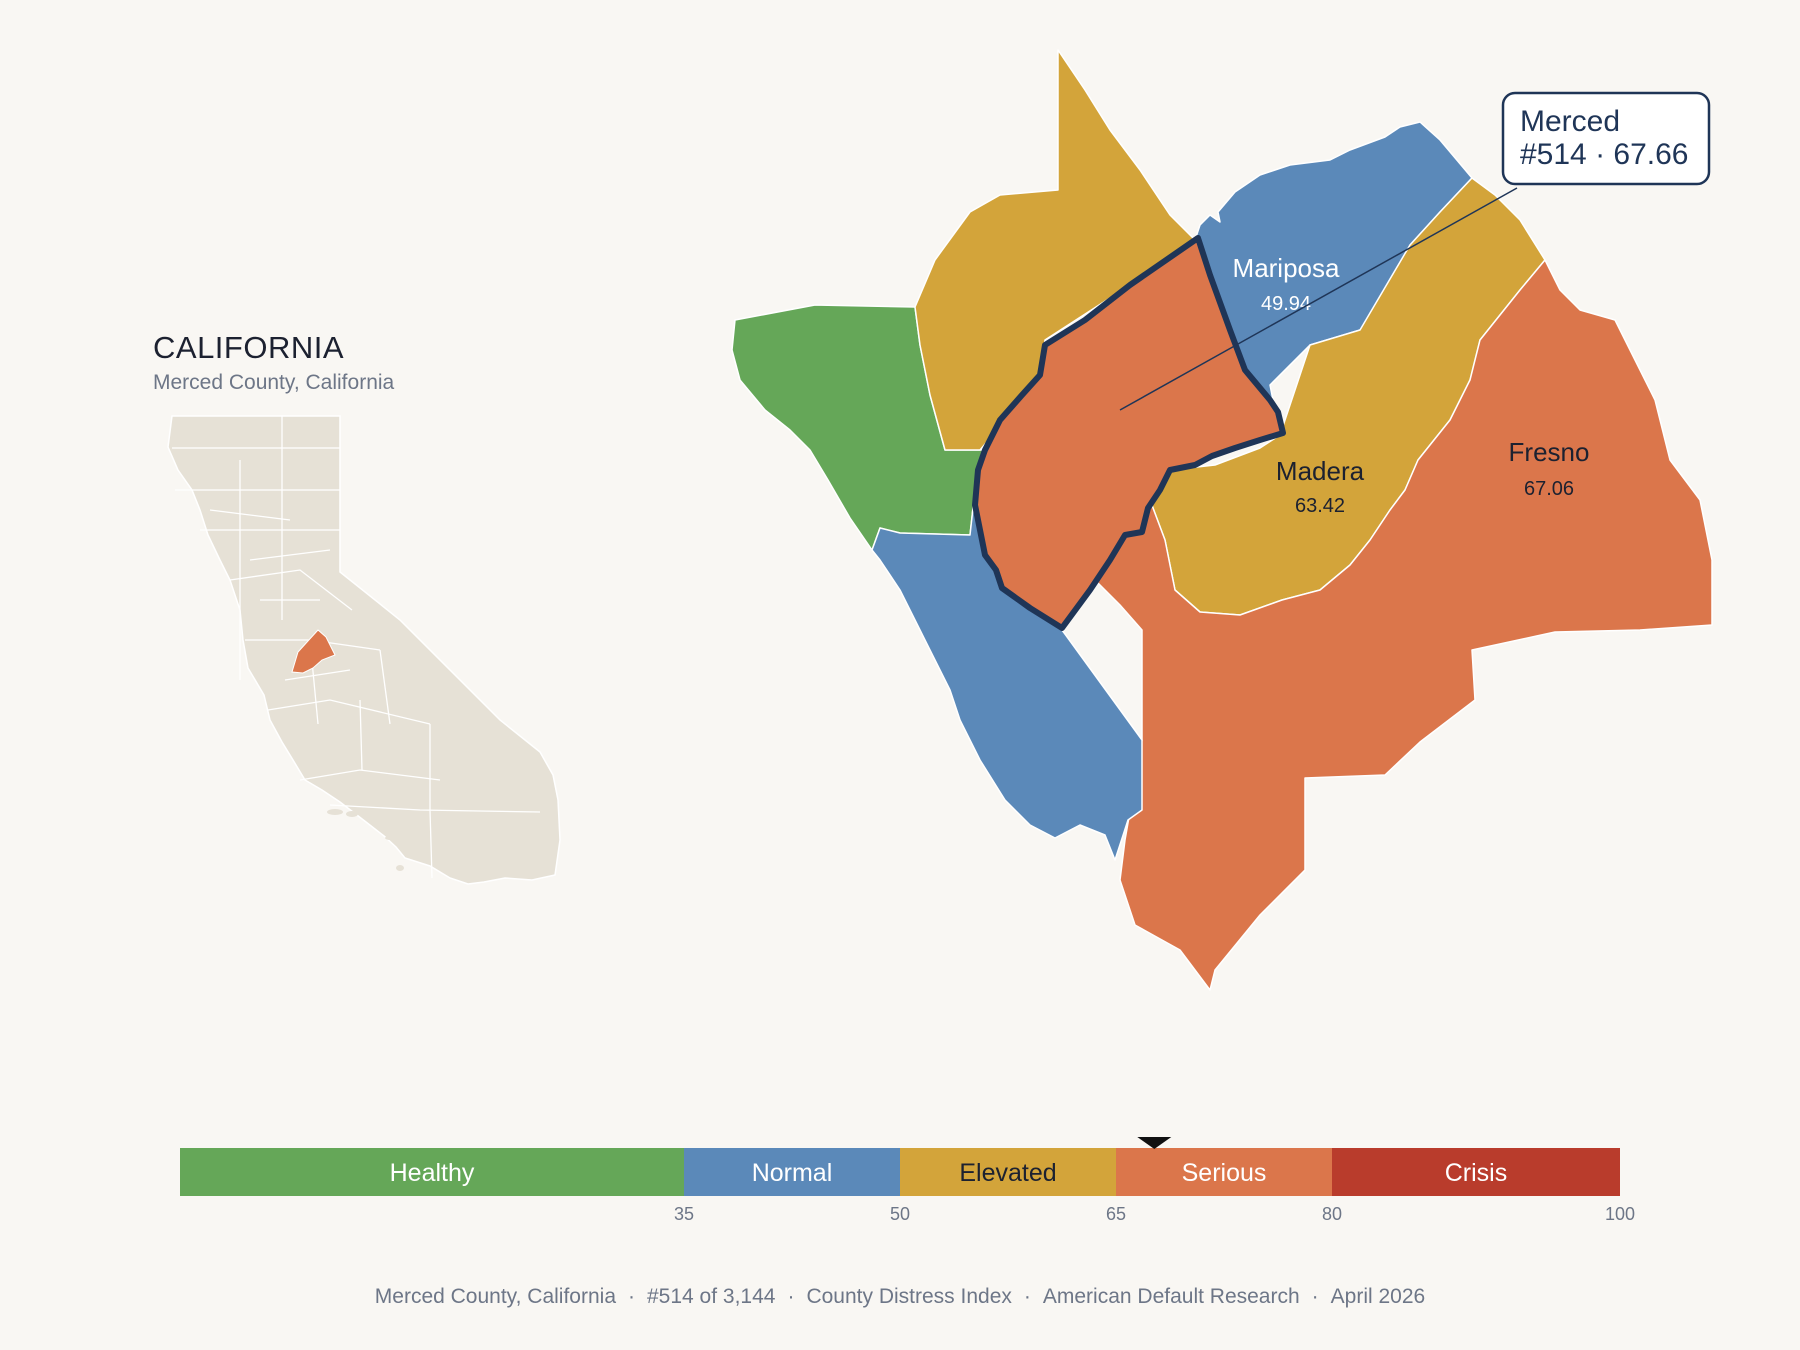 The image size is (1800, 1350). I want to click on merced-callout: Merced #514 · 67.66, so click(1415, 251).